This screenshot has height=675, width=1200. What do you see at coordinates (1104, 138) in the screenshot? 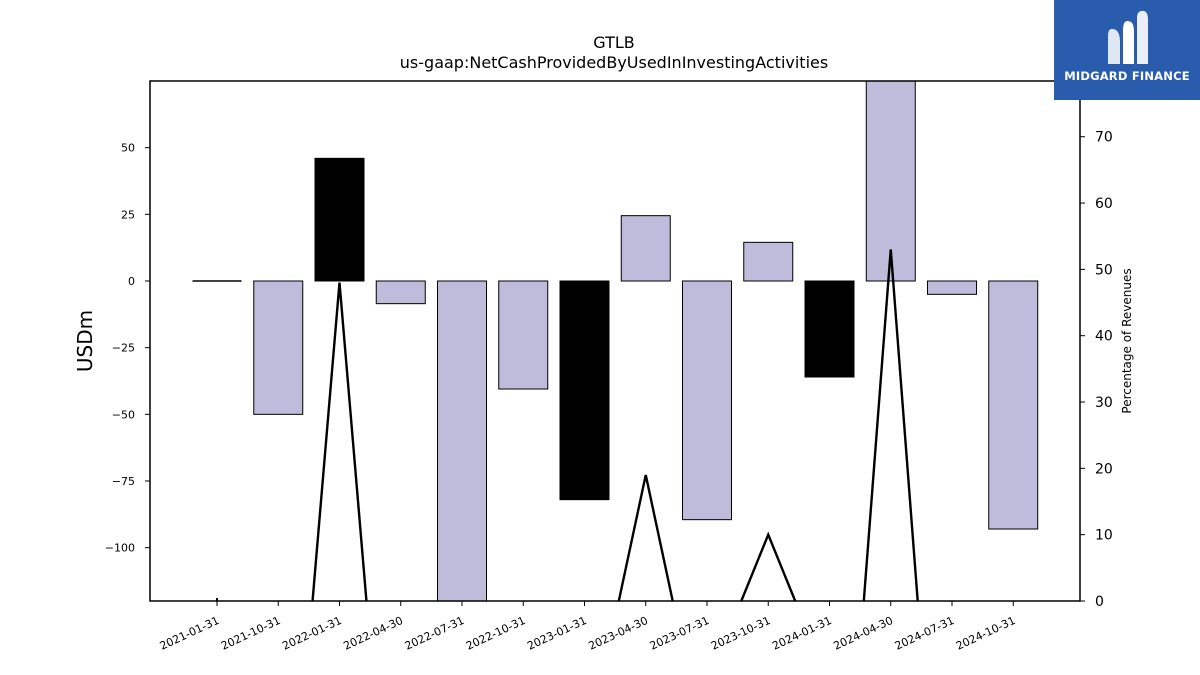
I see `y2-tick-label: 70` at bounding box center [1104, 138].